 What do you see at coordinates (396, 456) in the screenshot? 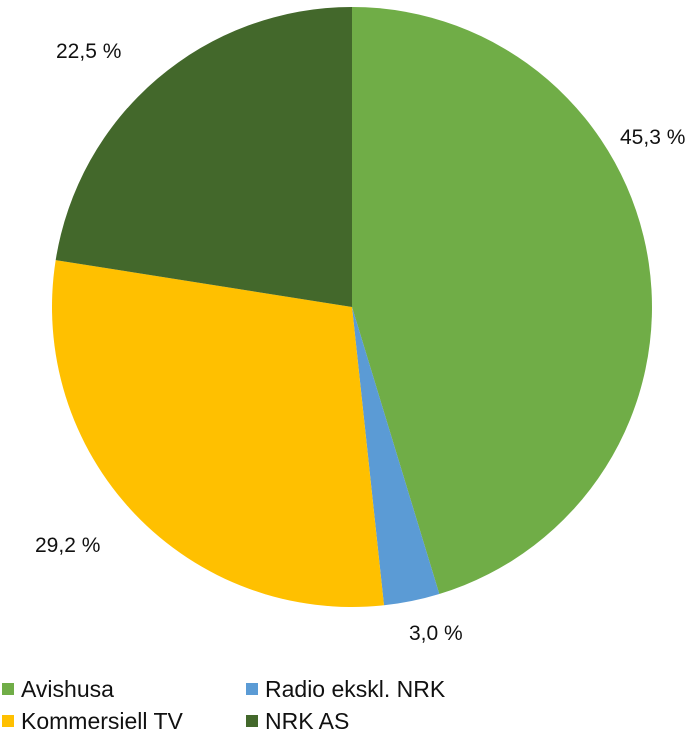
I see `pie-slice-radio-ekskl-nrk` at bounding box center [396, 456].